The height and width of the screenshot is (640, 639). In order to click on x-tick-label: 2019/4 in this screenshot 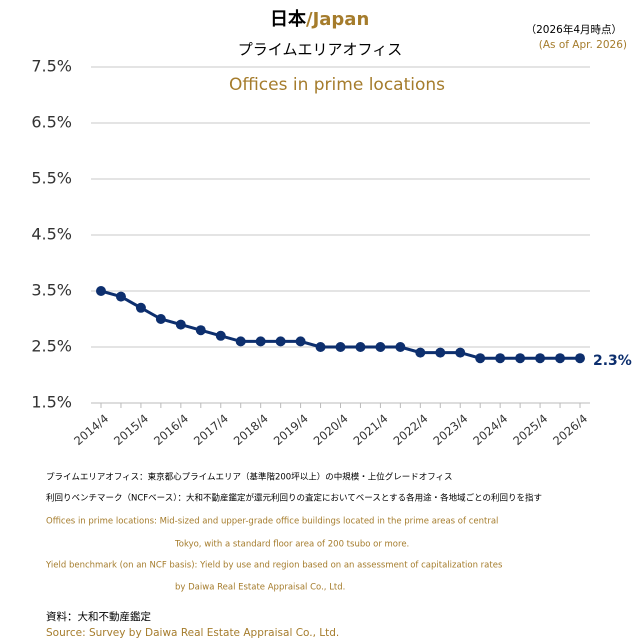, I will do `click(291, 429)`.